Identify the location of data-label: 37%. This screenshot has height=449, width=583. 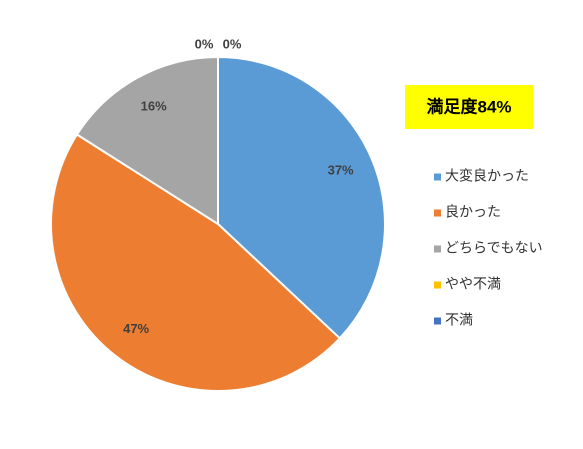
(341, 169).